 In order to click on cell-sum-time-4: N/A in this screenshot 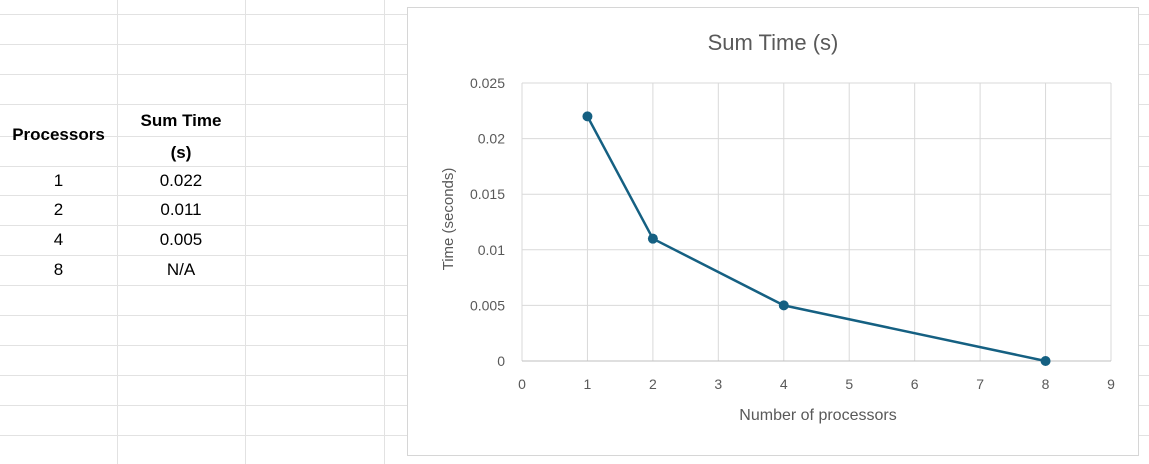, I will do `click(181, 269)`.